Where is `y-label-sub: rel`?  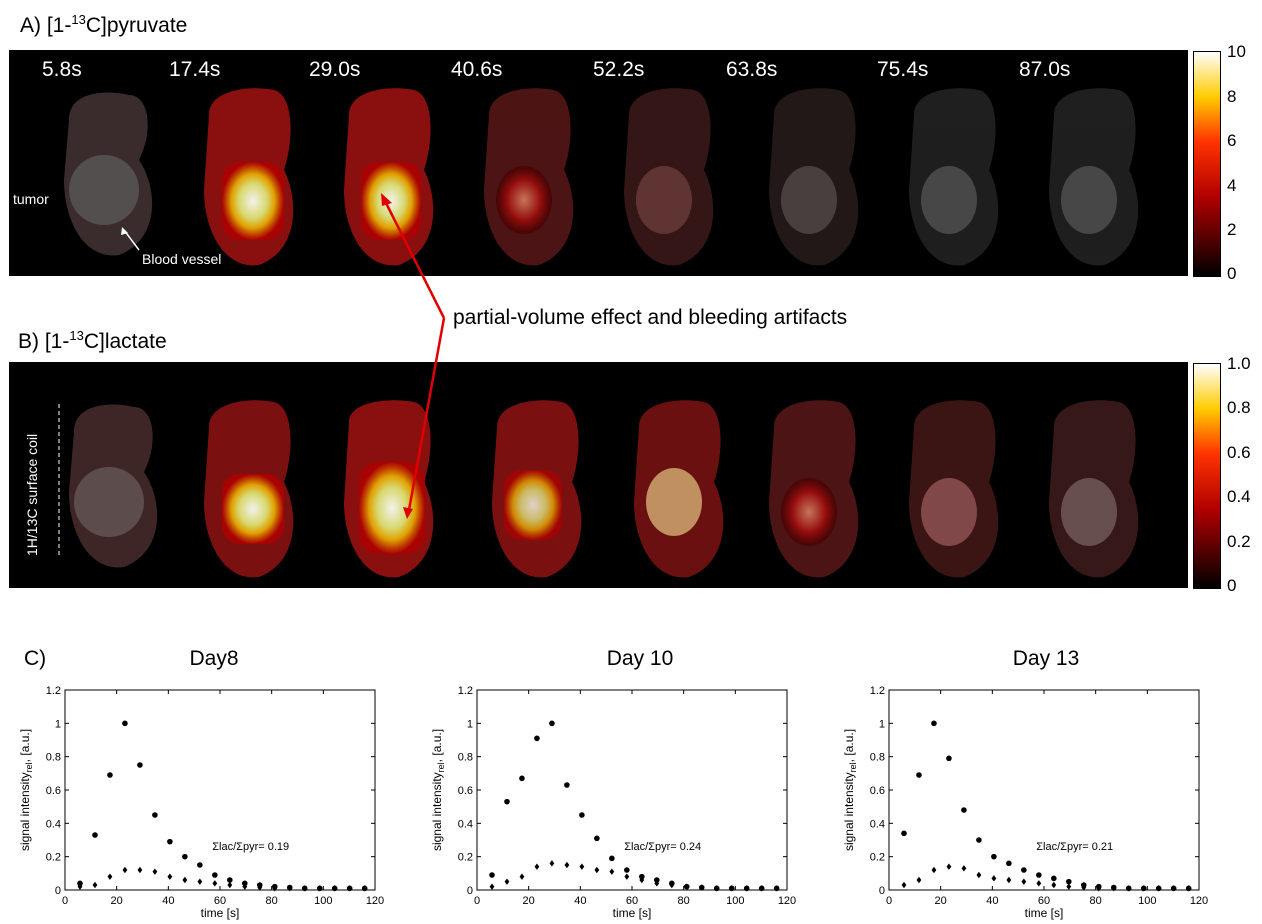 y-label-sub: rel is located at coordinates (441, 767).